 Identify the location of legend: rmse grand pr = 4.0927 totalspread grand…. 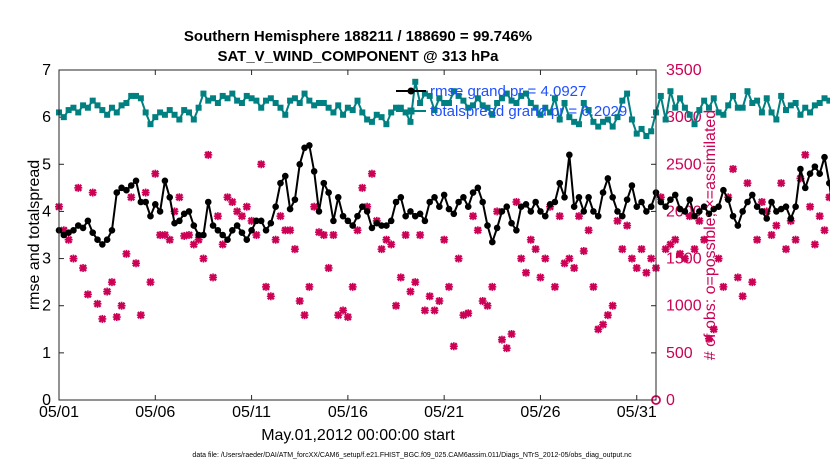
(511, 101).